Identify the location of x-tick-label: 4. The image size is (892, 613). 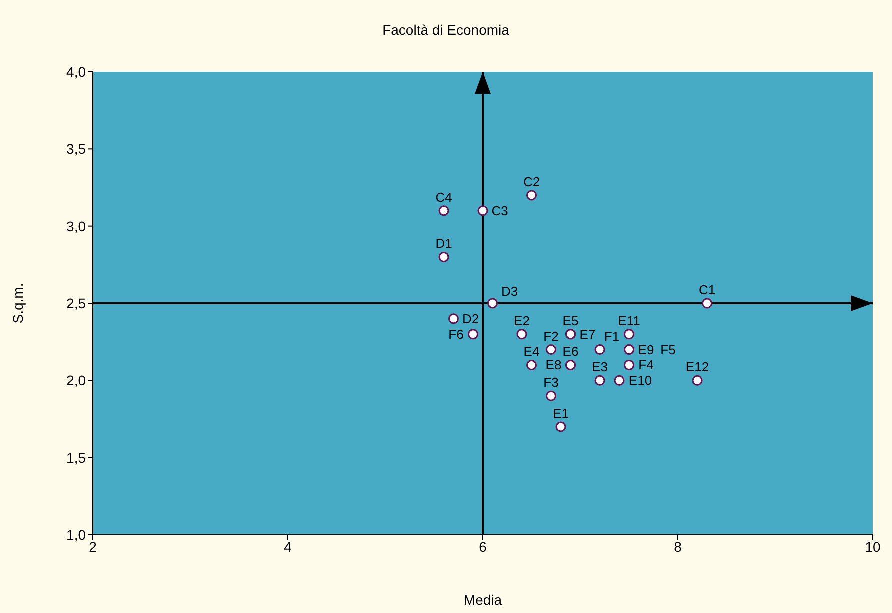
(288, 546).